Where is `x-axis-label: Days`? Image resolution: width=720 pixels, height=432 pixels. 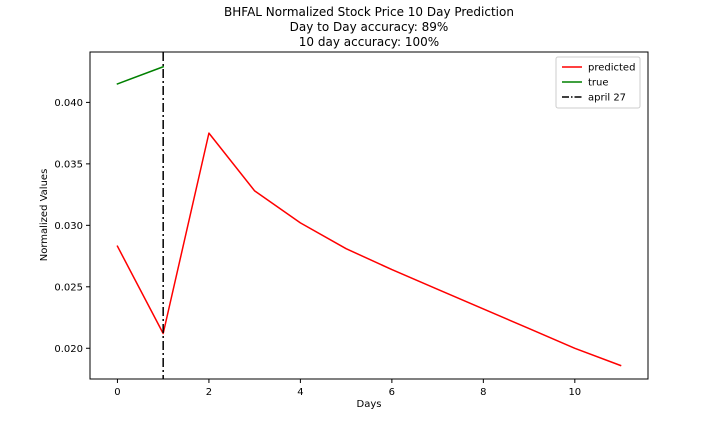
x-axis-label: Days is located at coordinates (369, 404).